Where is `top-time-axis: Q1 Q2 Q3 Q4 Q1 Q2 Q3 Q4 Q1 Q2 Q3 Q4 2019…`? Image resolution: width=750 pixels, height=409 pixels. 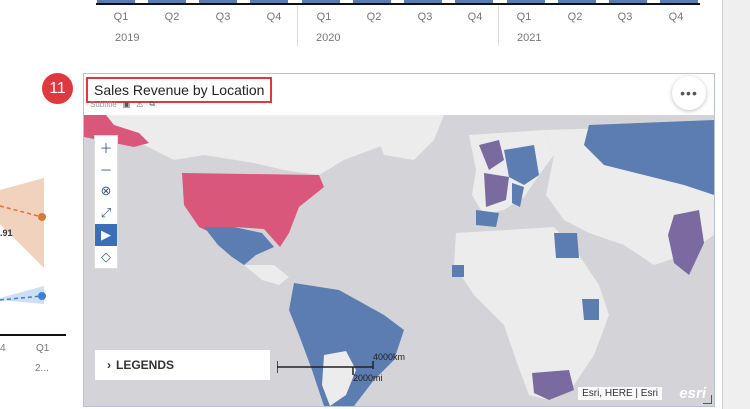
top-time-axis: Q1 Q2 Q3 Q4 Q1 Q2 Q3 Q4 Q1 Q2 Q3 Q4 2019… is located at coordinates (398, 25).